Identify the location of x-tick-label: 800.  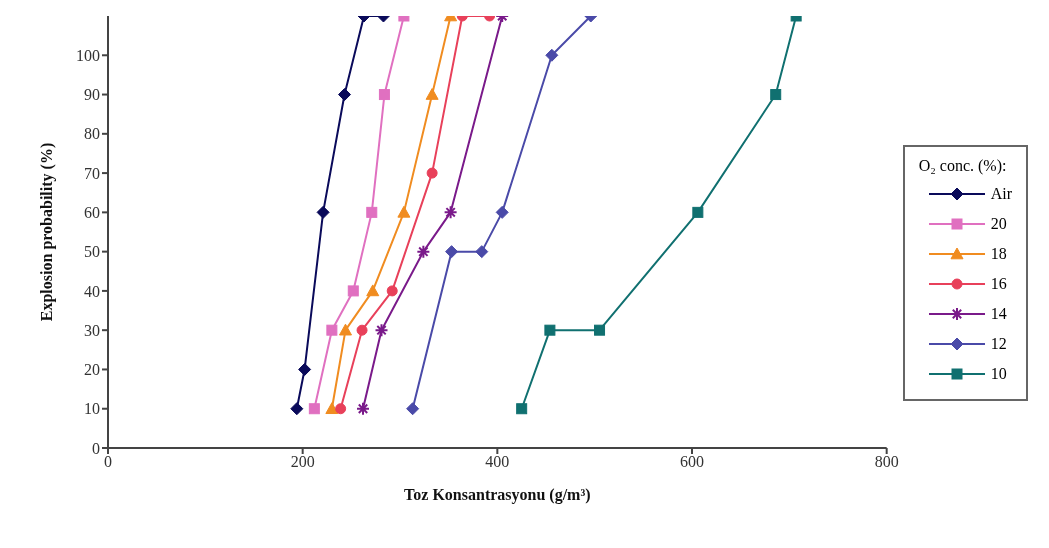
(886, 462).